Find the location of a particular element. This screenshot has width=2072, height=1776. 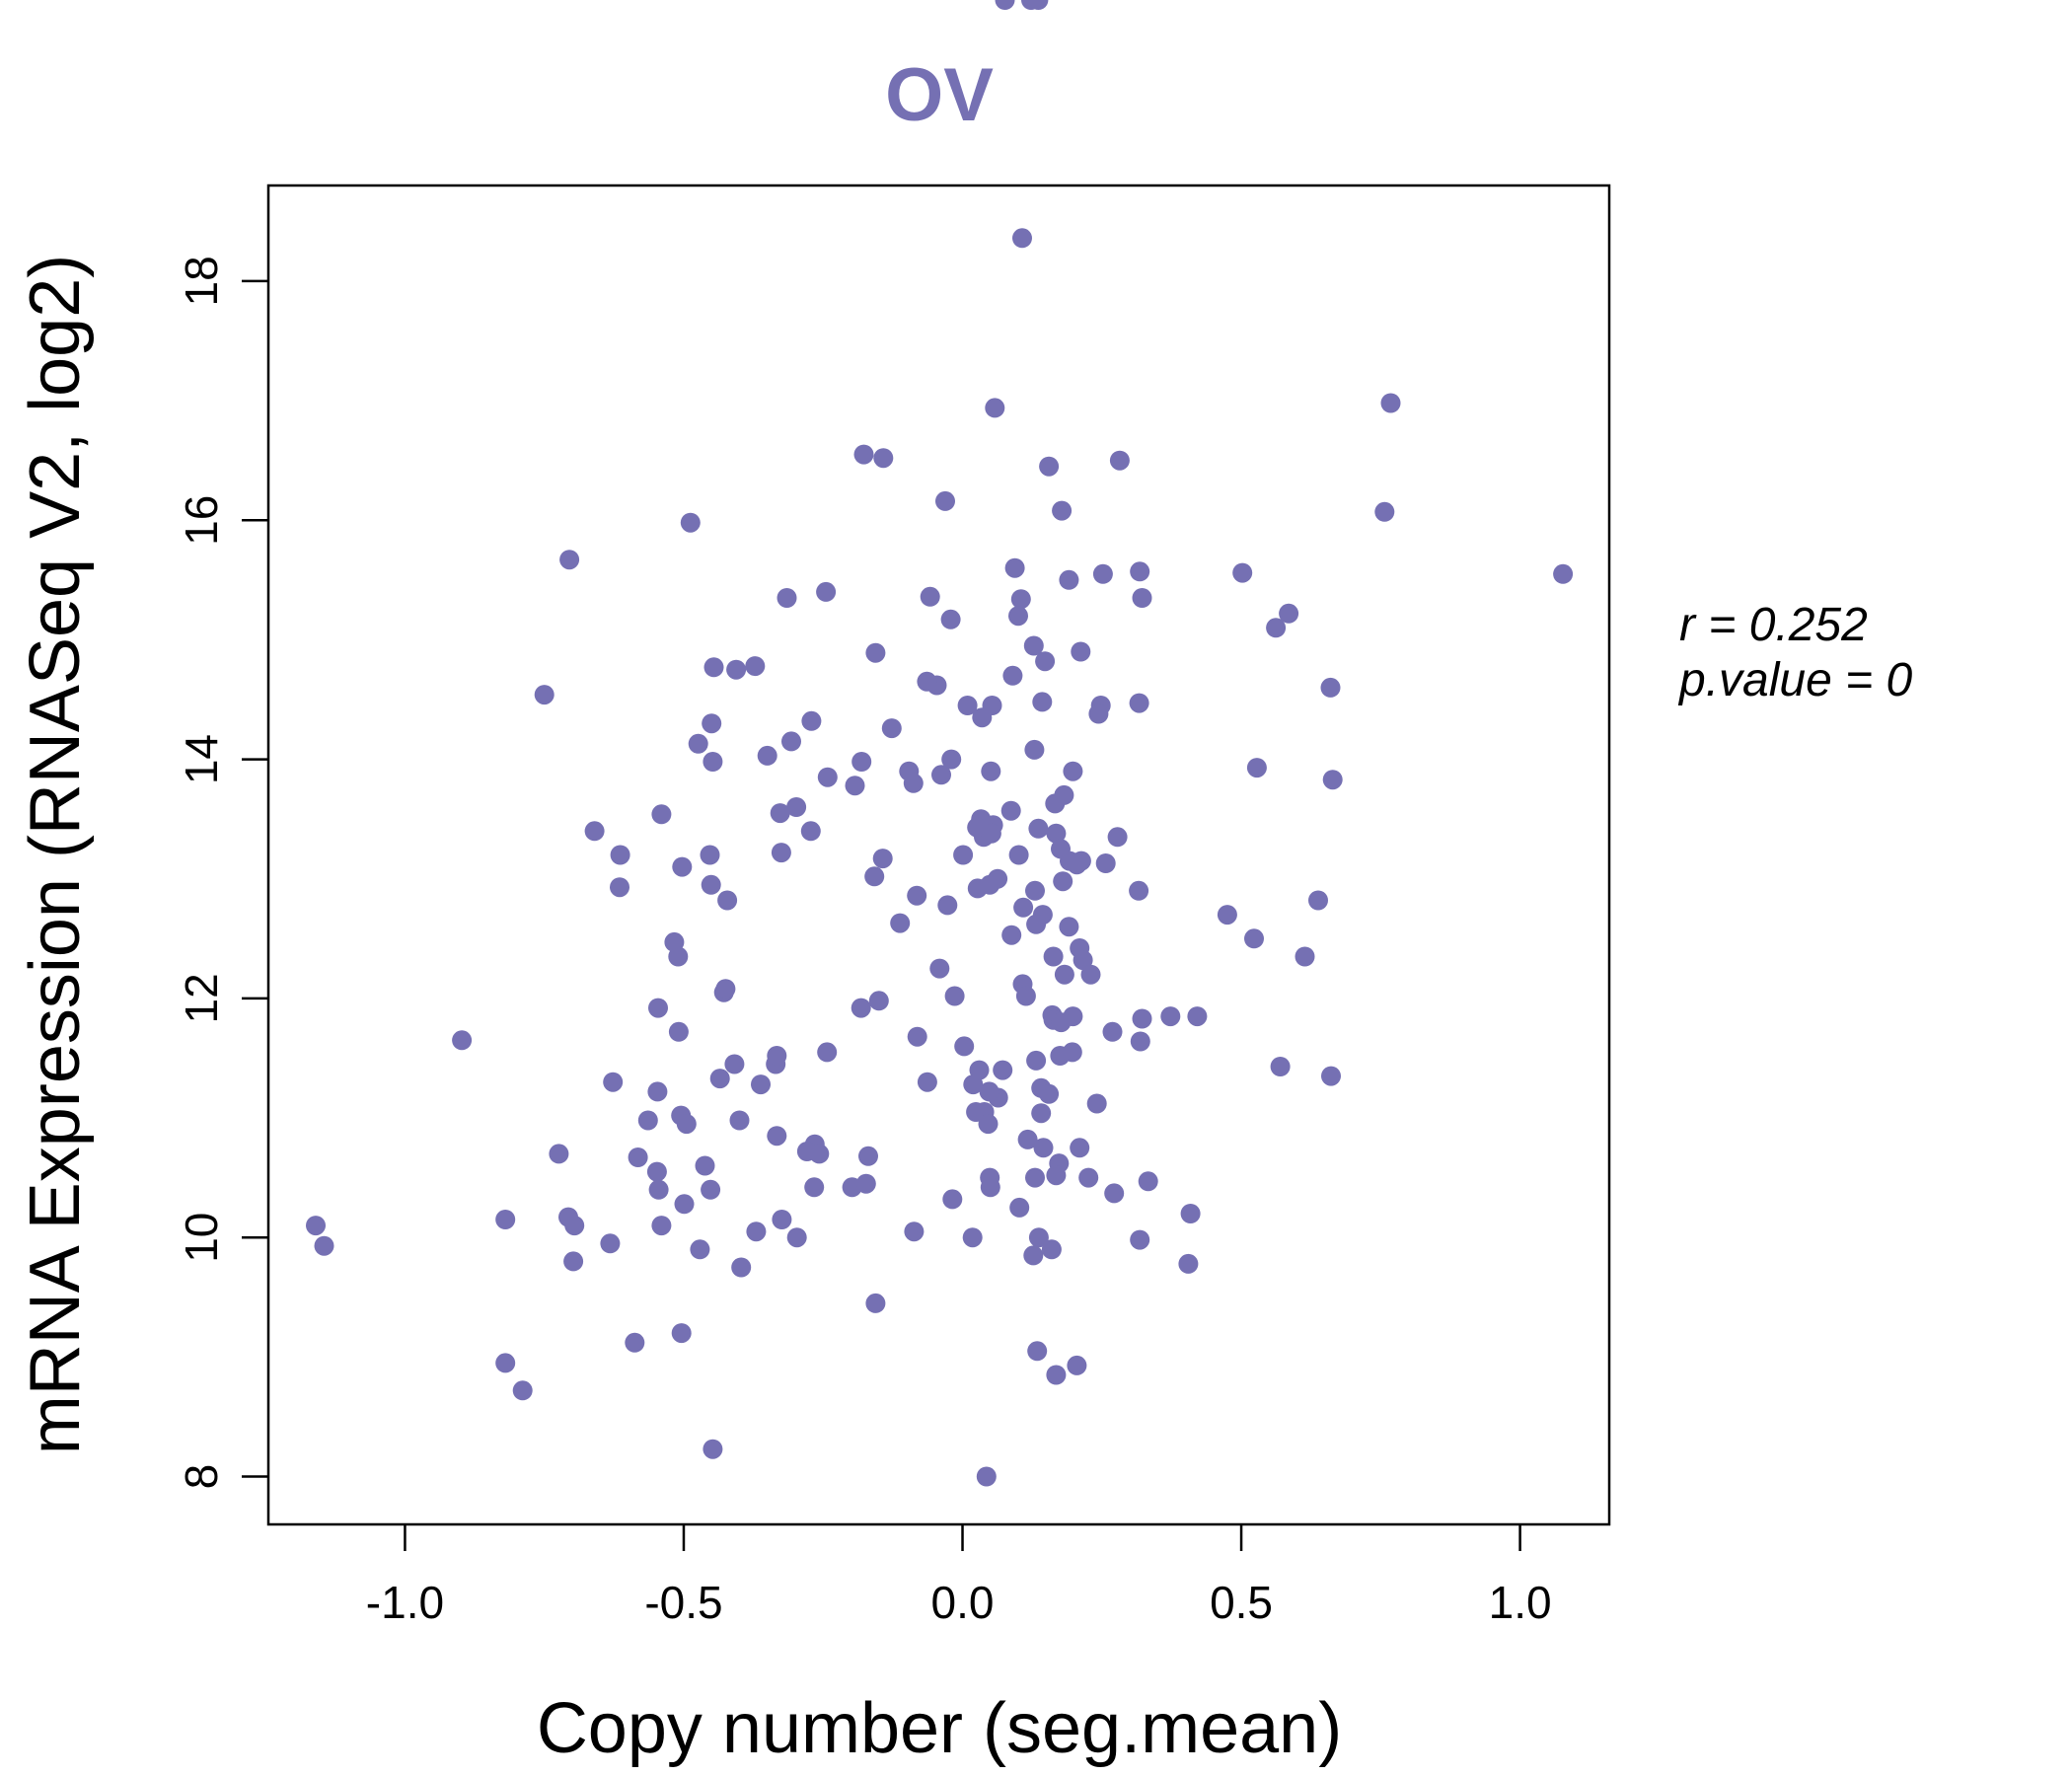

y-axis-label: mRNA Expression (RNASeq V2, log2) is located at coordinates (56, 855).